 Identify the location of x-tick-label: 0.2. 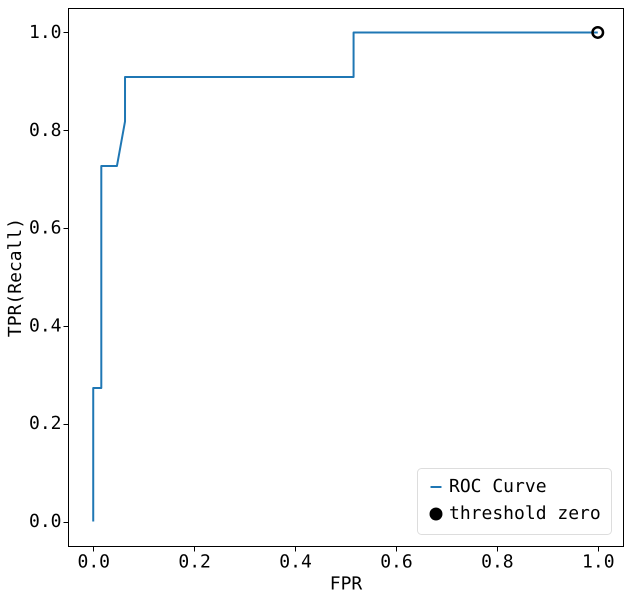
(194, 562).